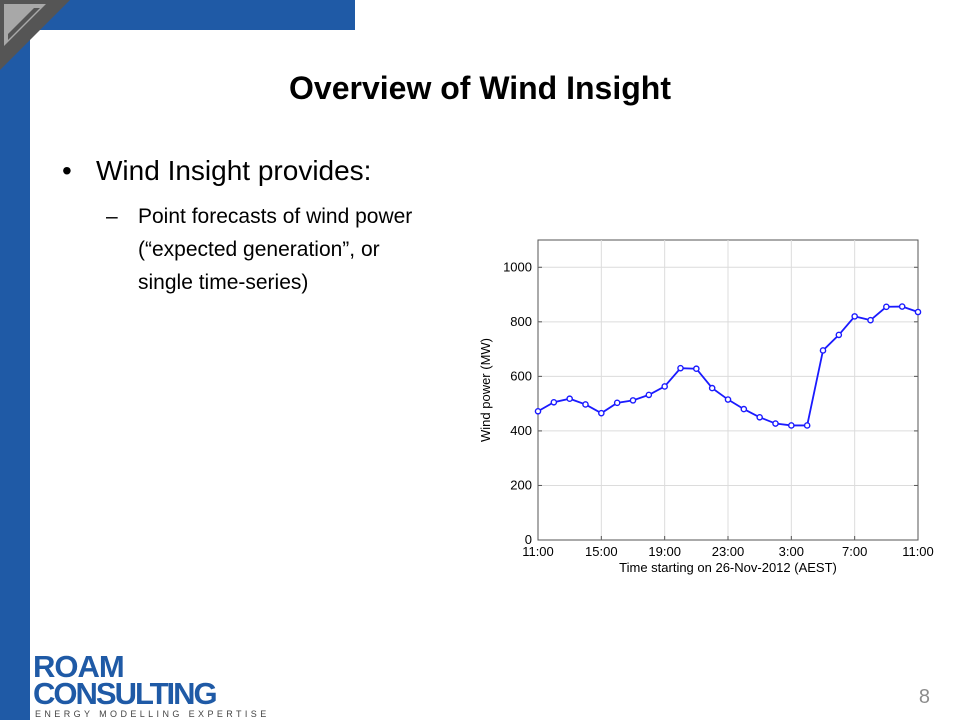 This screenshot has height=720, width=960. What do you see at coordinates (521, 430) in the screenshot?
I see `y-tick-label: 400` at bounding box center [521, 430].